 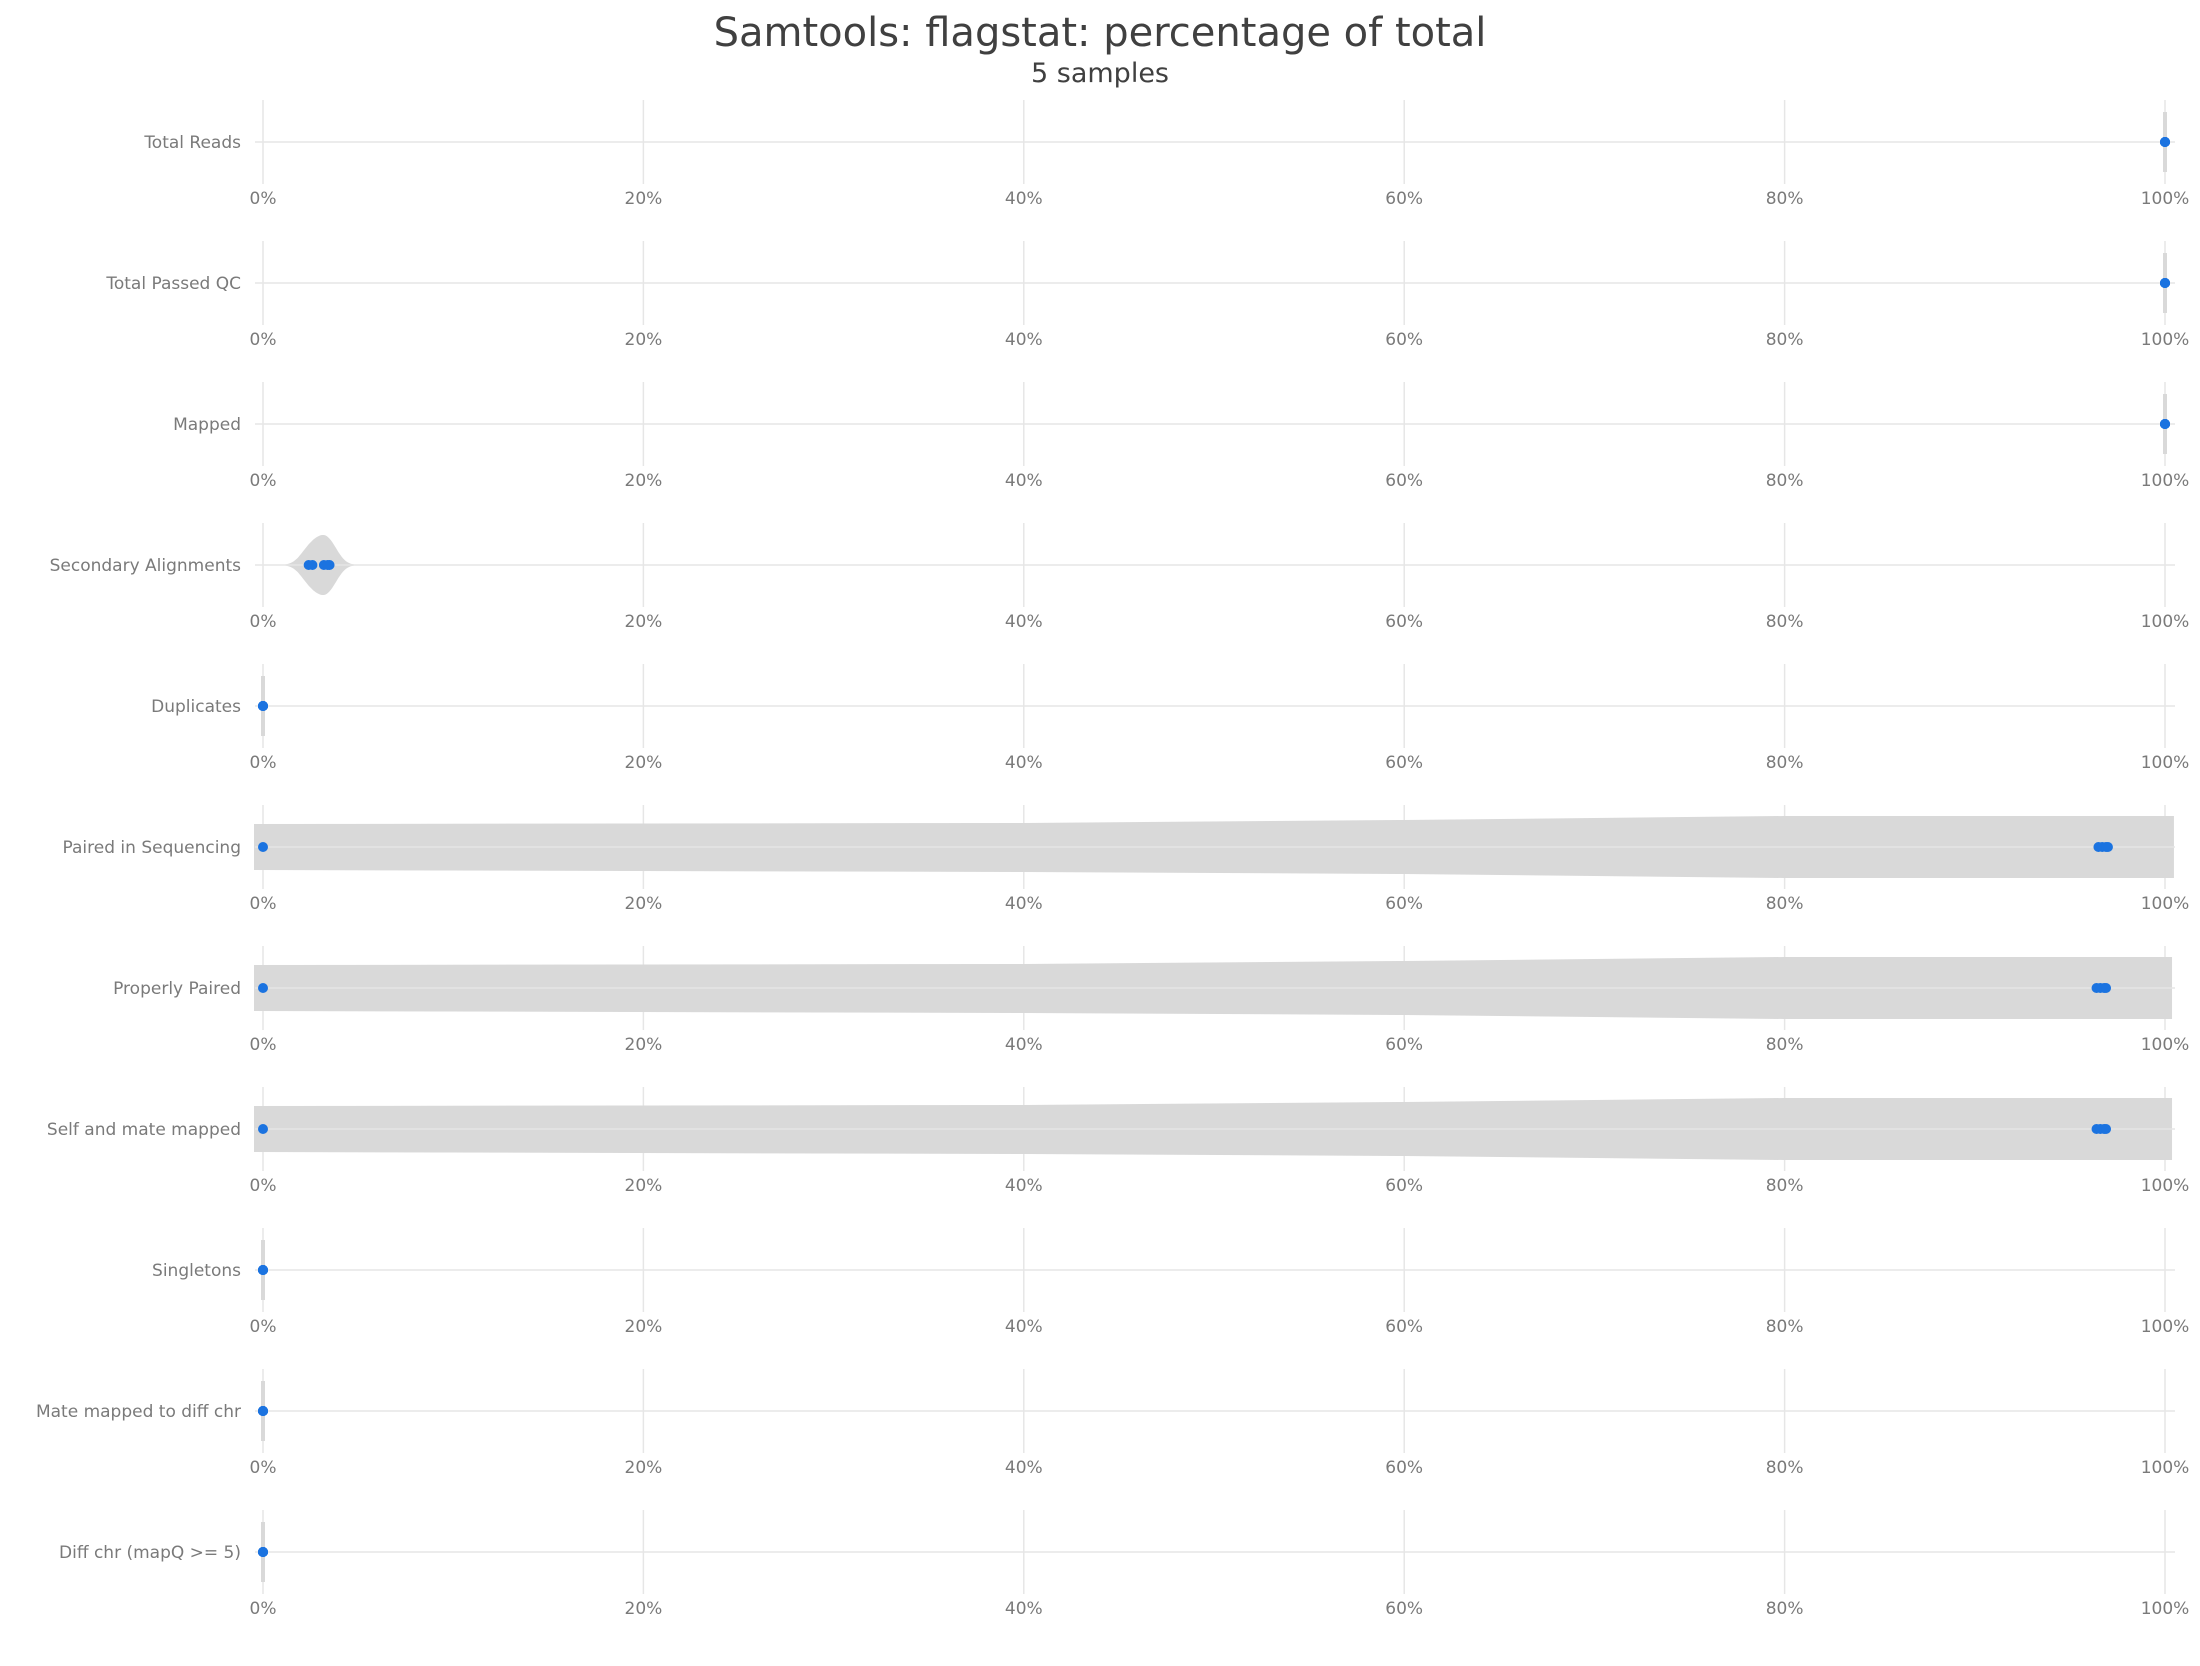 I want to click on metric-row: Secondary Alignments 0% 20% 40% 60% 80% 100%, so click(x=1120, y=577).